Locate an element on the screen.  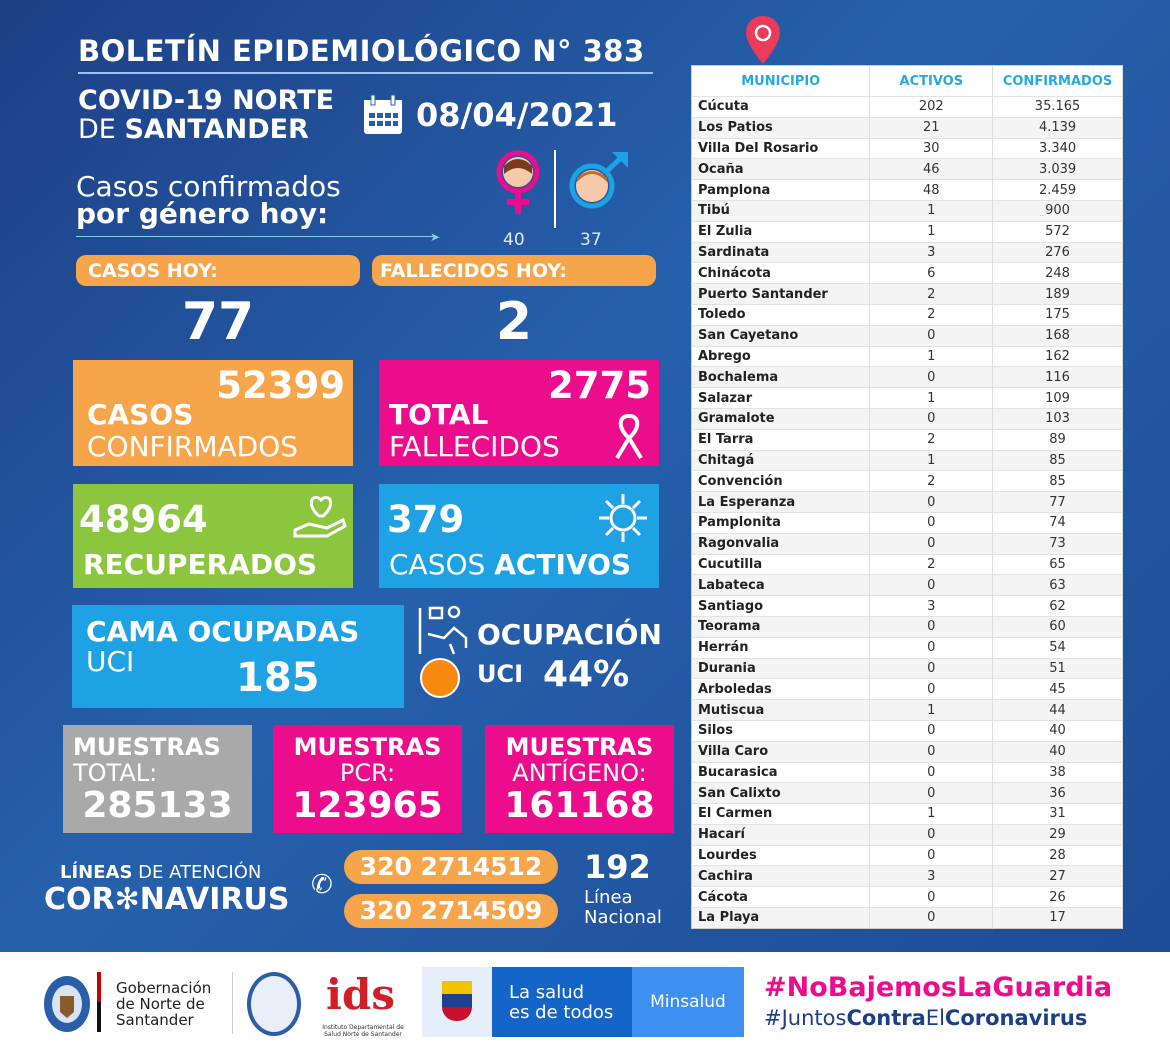
cell-confirmados: 44 is located at coordinates (1057, 710).